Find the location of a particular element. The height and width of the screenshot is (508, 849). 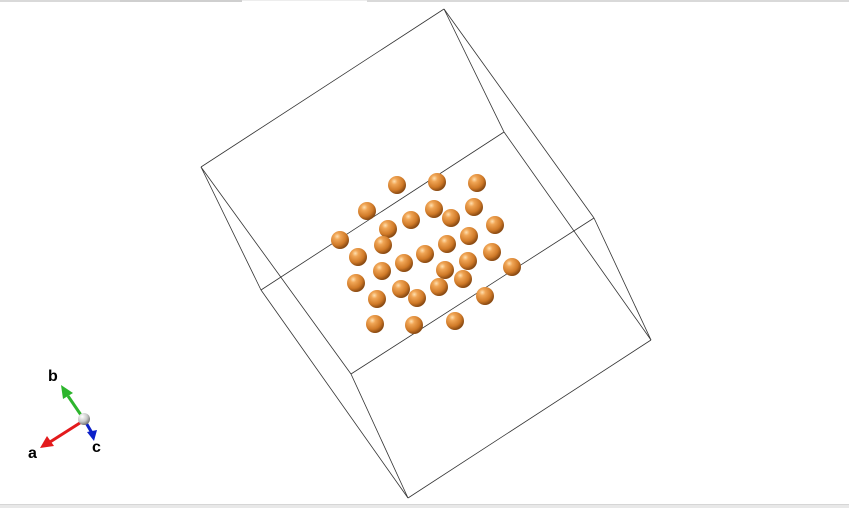

atom-cluster is located at coordinates (426, 253).